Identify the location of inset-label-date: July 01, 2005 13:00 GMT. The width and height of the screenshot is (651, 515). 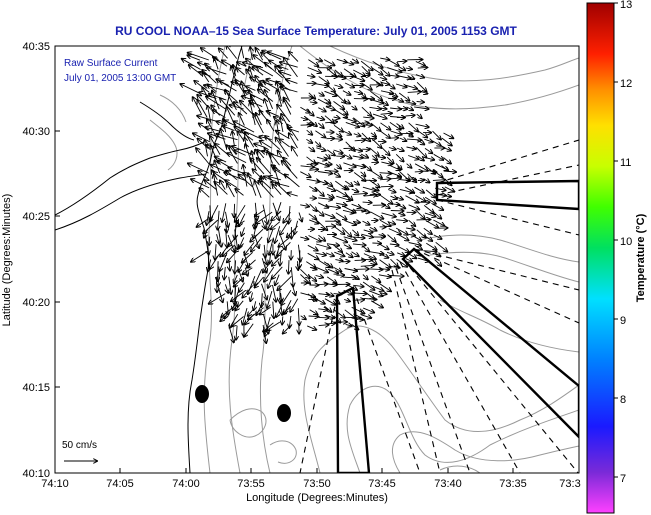
(120, 78).